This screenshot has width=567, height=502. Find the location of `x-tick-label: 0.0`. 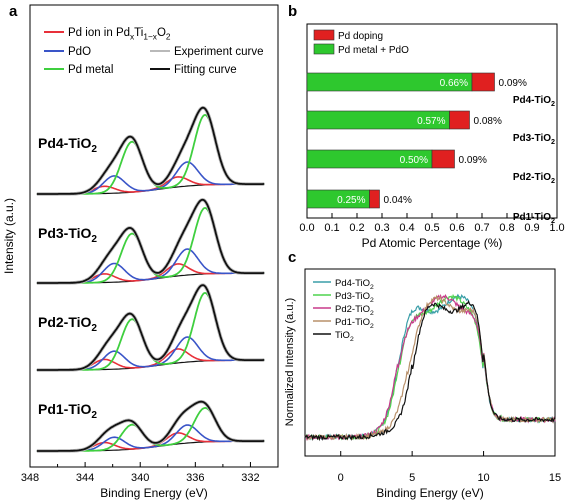

x-tick-label: 0.0 is located at coordinates (306, 228).